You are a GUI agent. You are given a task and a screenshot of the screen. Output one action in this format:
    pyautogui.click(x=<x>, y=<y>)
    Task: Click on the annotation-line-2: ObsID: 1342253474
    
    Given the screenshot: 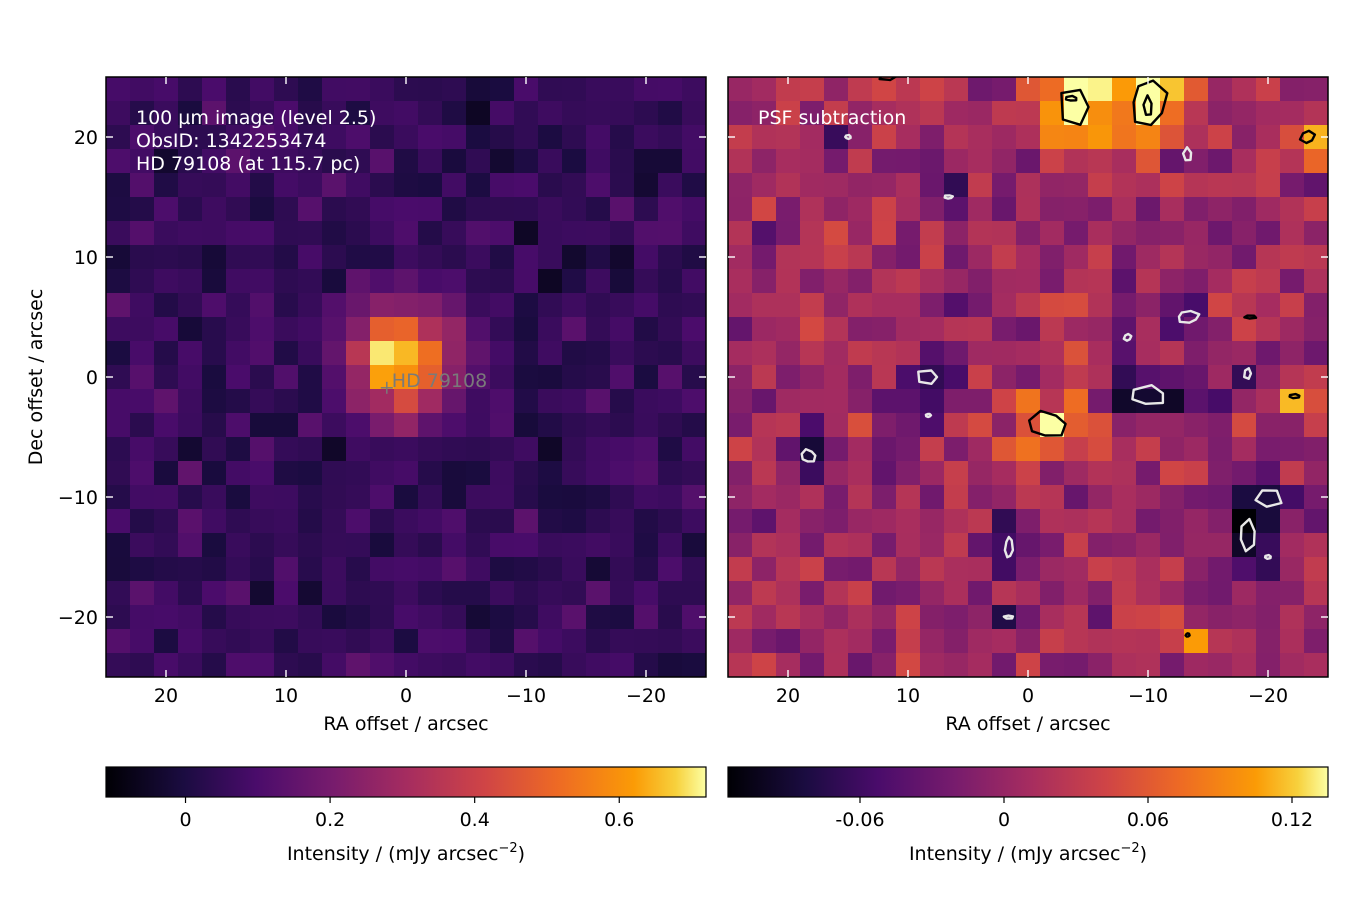 What is the action you would take?
    pyautogui.click(x=231, y=141)
    